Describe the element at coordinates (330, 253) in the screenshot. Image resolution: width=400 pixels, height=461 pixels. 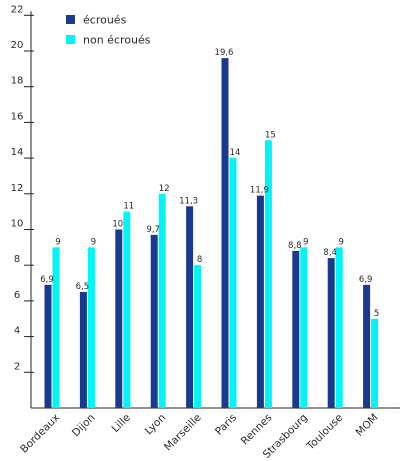
I see `data-label: 8,4` at that location.